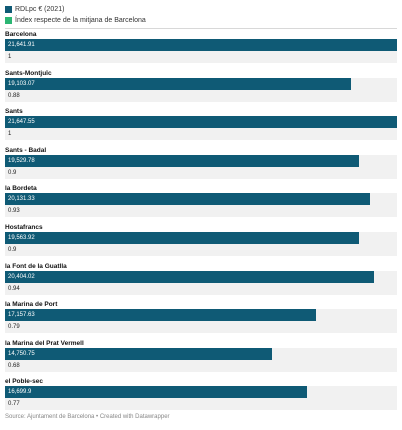 The height and width of the screenshot is (430, 402). What do you see at coordinates (201, 404) in the screenshot?
I see `index-track: 0.77` at bounding box center [201, 404].